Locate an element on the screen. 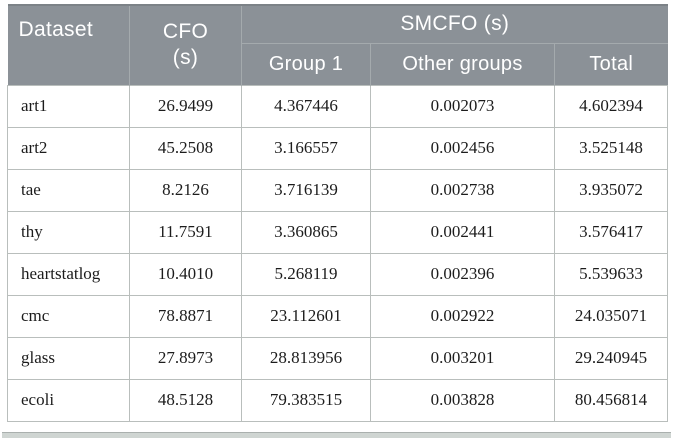 This screenshot has height=441, width=673. total-cell: 5.539633 is located at coordinates (611, 274).